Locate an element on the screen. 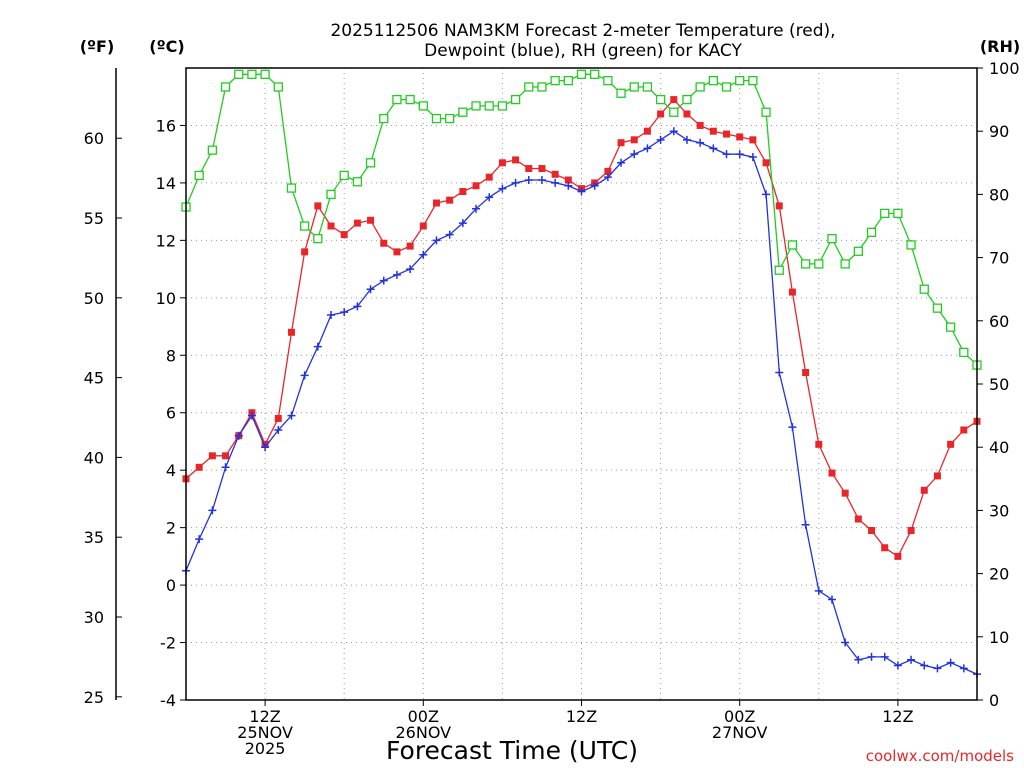 The height and width of the screenshot is (768, 1024). rh-tick-label: 80 is located at coordinates (999, 194).